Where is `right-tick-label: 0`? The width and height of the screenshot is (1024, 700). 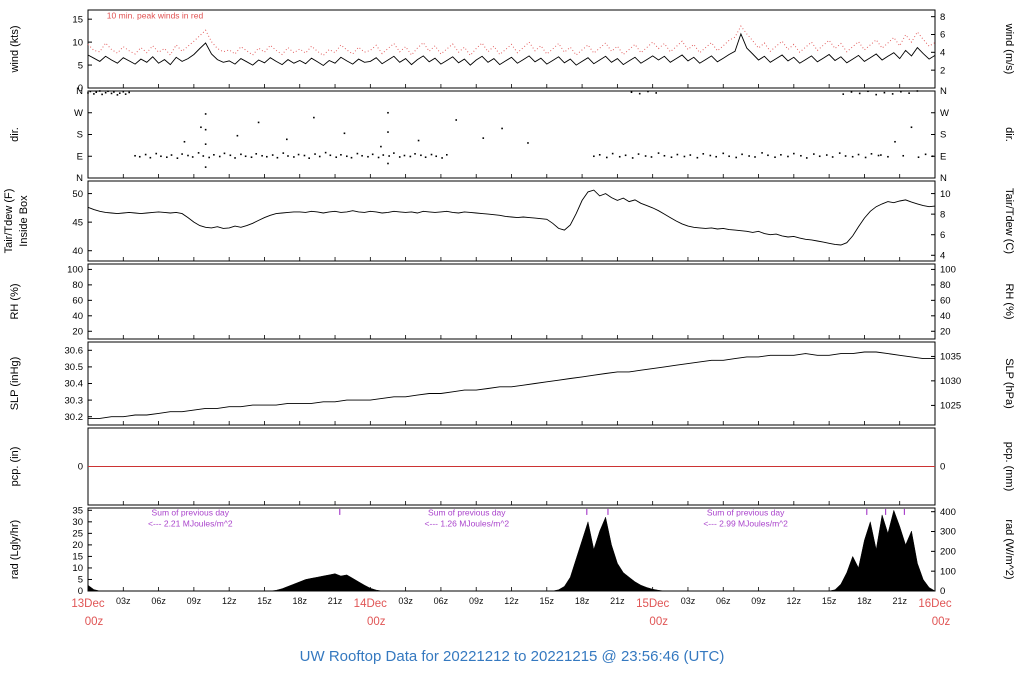 right-tick-label: 0 is located at coordinates (942, 467).